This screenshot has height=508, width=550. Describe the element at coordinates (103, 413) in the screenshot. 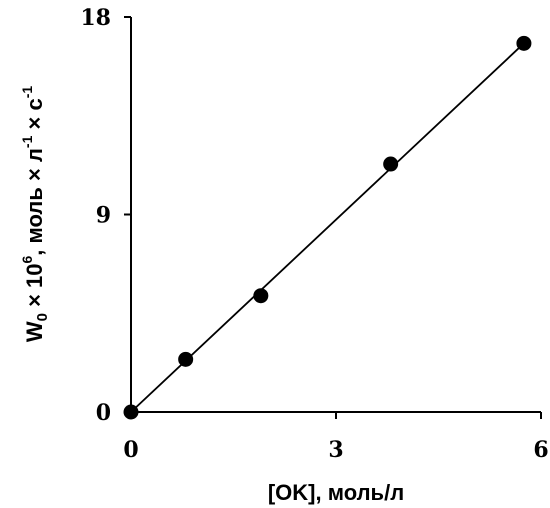

I see `y-tick-label: 0` at that location.